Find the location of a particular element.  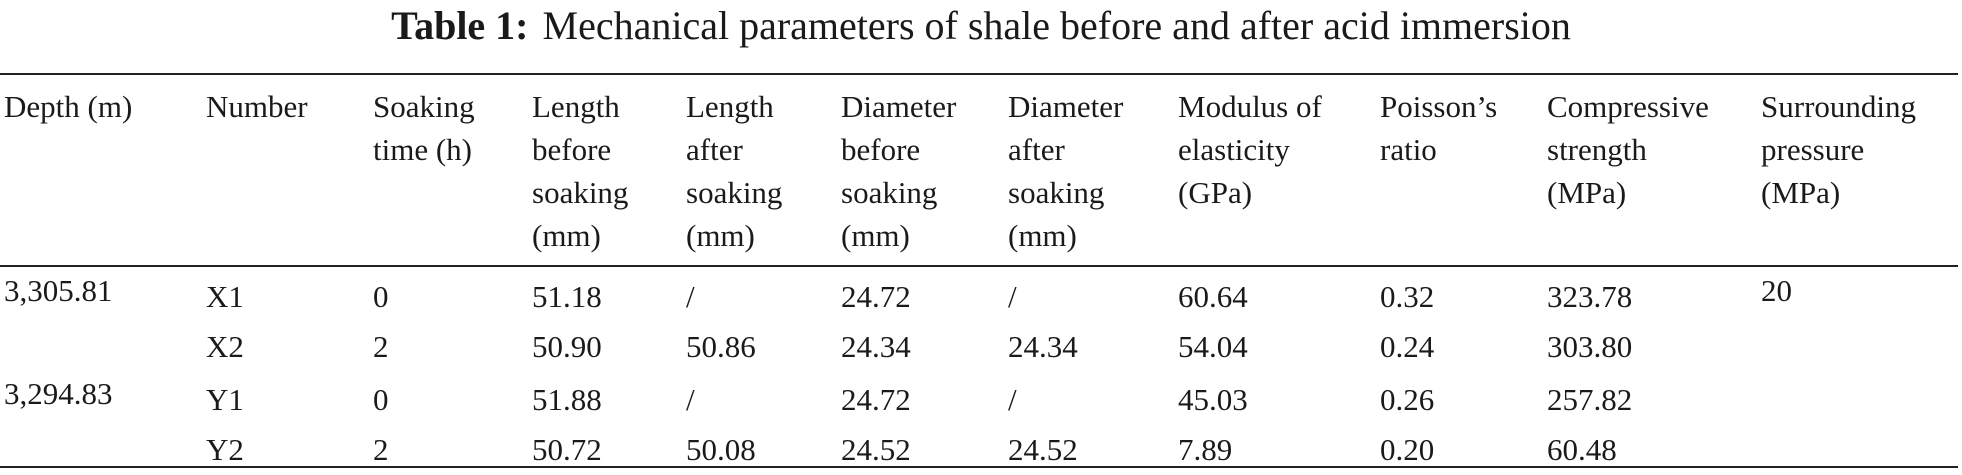

table-cell: 60.64 is located at coordinates (1213, 296).